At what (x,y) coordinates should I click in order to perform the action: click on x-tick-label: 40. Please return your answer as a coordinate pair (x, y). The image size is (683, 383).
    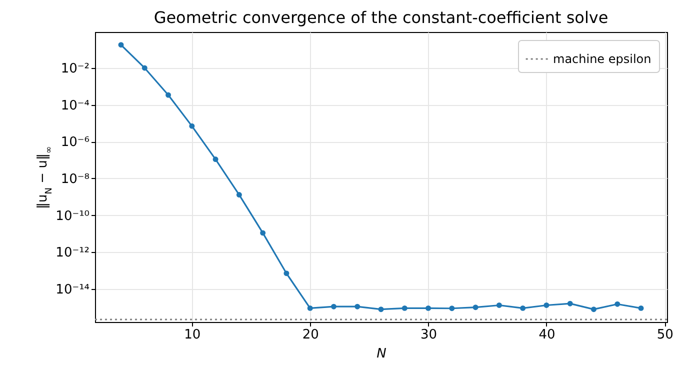
    Looking at the image, I should click on (547, 335).